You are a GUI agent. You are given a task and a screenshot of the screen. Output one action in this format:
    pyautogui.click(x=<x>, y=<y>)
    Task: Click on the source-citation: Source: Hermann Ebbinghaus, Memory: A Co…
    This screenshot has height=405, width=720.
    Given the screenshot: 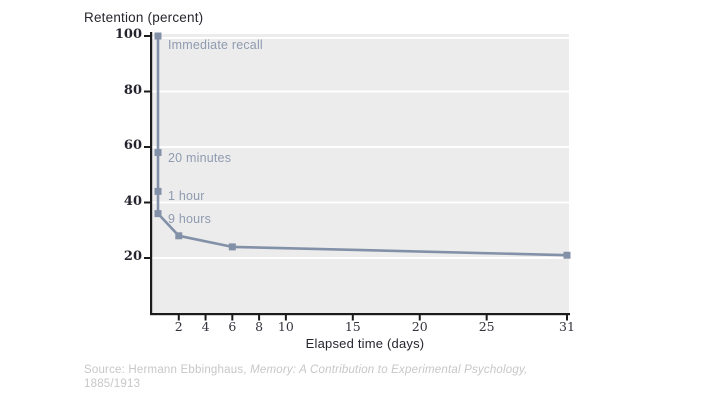 What is the action you would take?
    pyautogui.click(x=364, y=377)
    